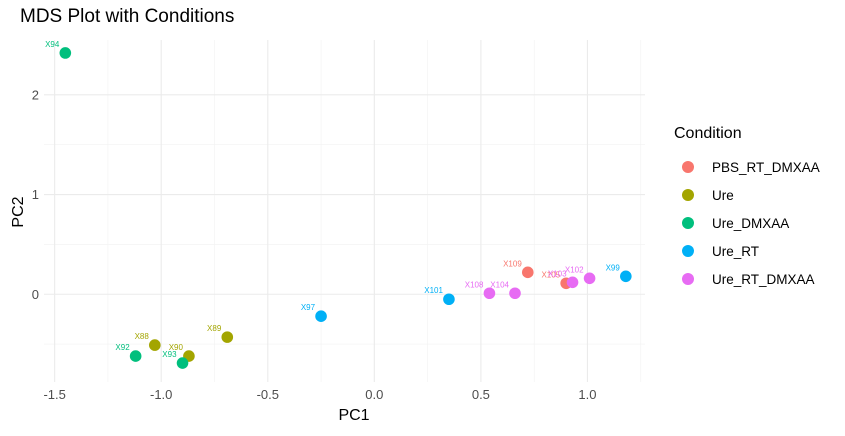 Image resolution: width=845 pixels, height=436 pixels. I want to click on legend-item: Ure, so click(747, 195).